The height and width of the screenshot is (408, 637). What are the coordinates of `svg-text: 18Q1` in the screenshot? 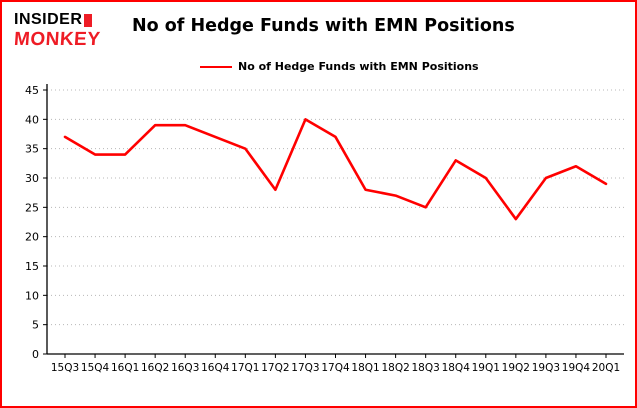 It's located at (365, 368).